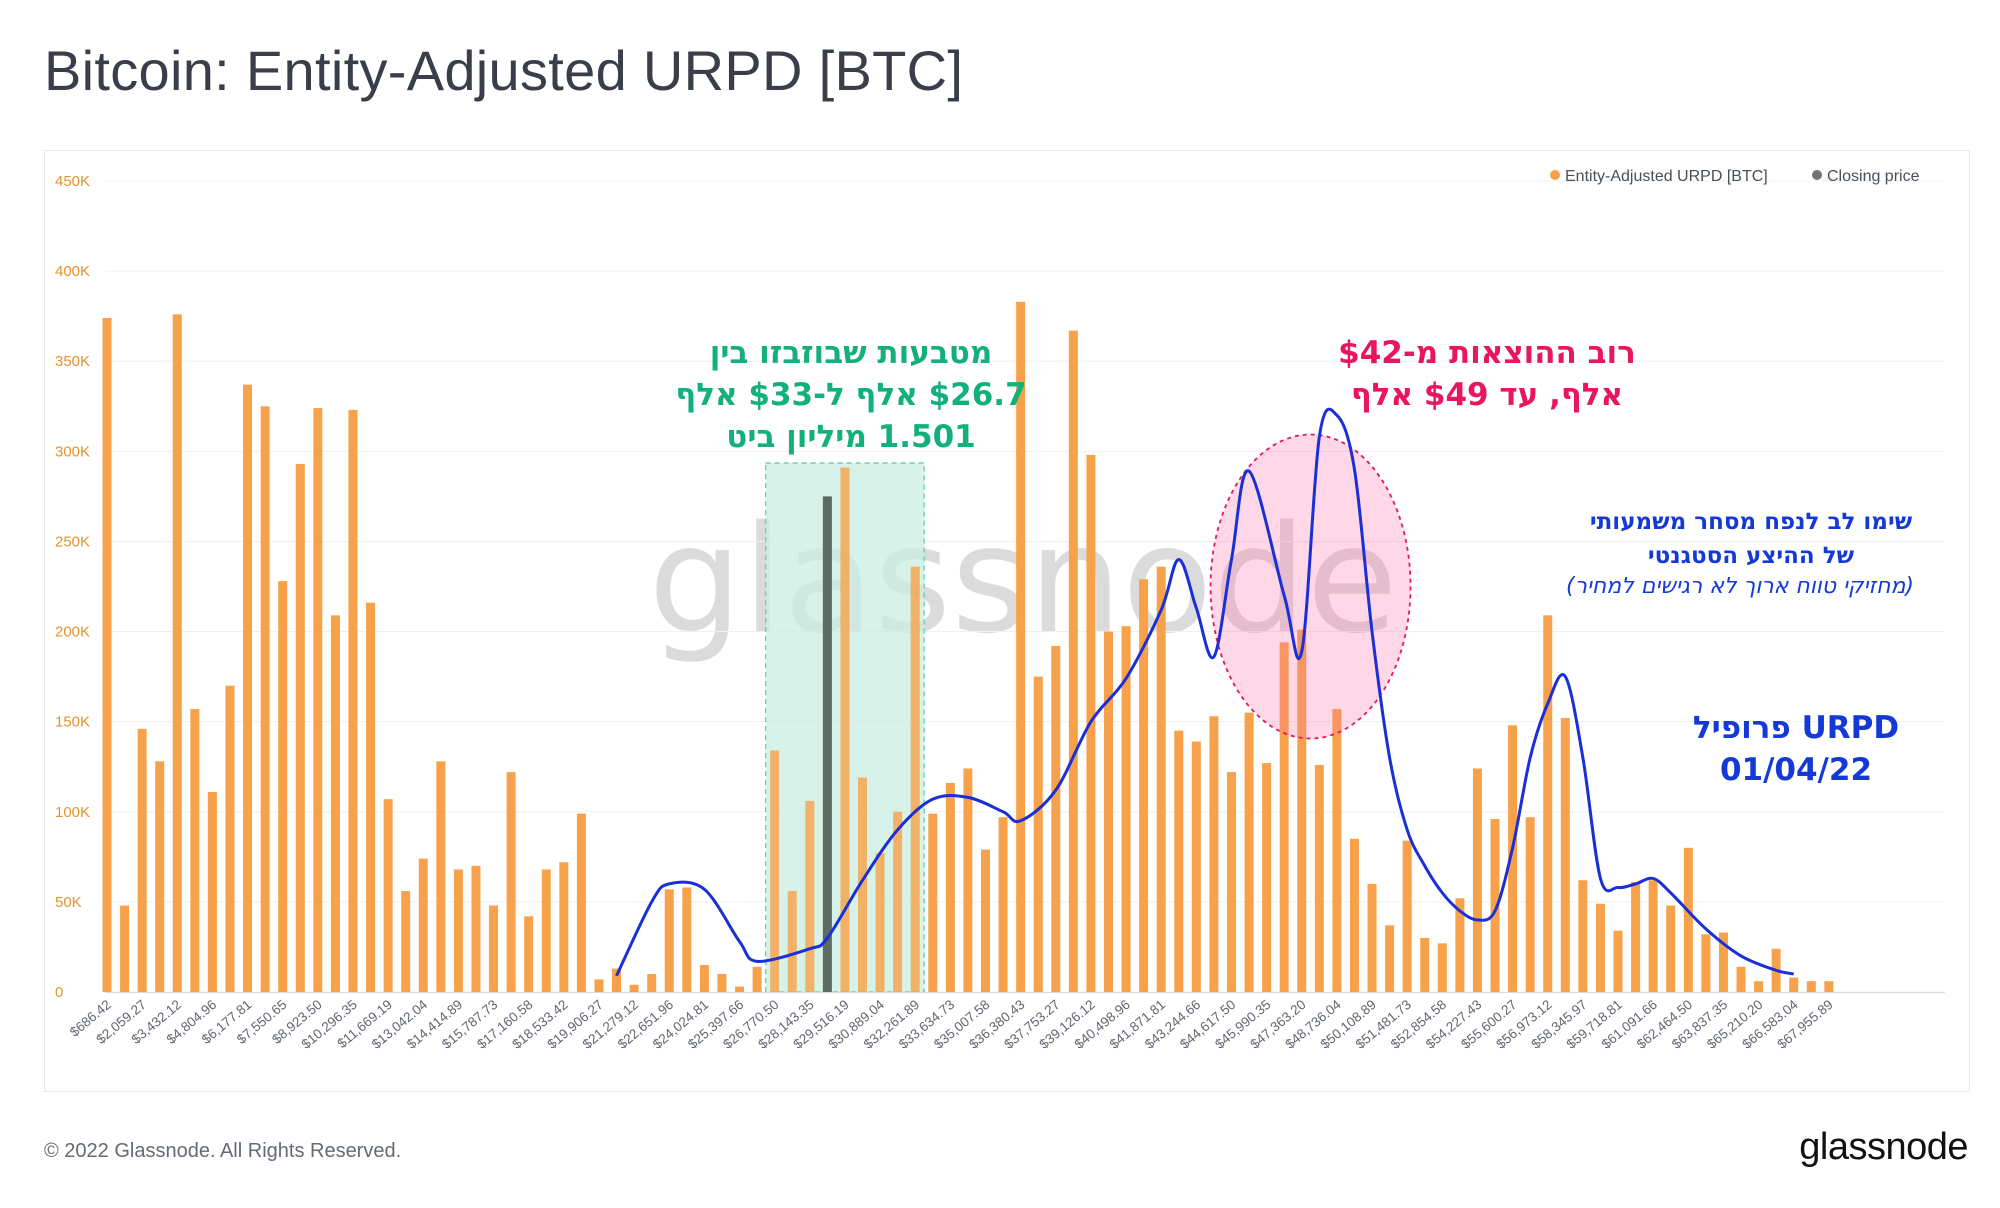 This screenshot has height=1208, width=2000. What do you see at coordinates (504, 70) in the screenshot?
I see `page-title: Bitcoin: Entity-Adjusted URPD [BTC]` at bounding box center [504, 70].